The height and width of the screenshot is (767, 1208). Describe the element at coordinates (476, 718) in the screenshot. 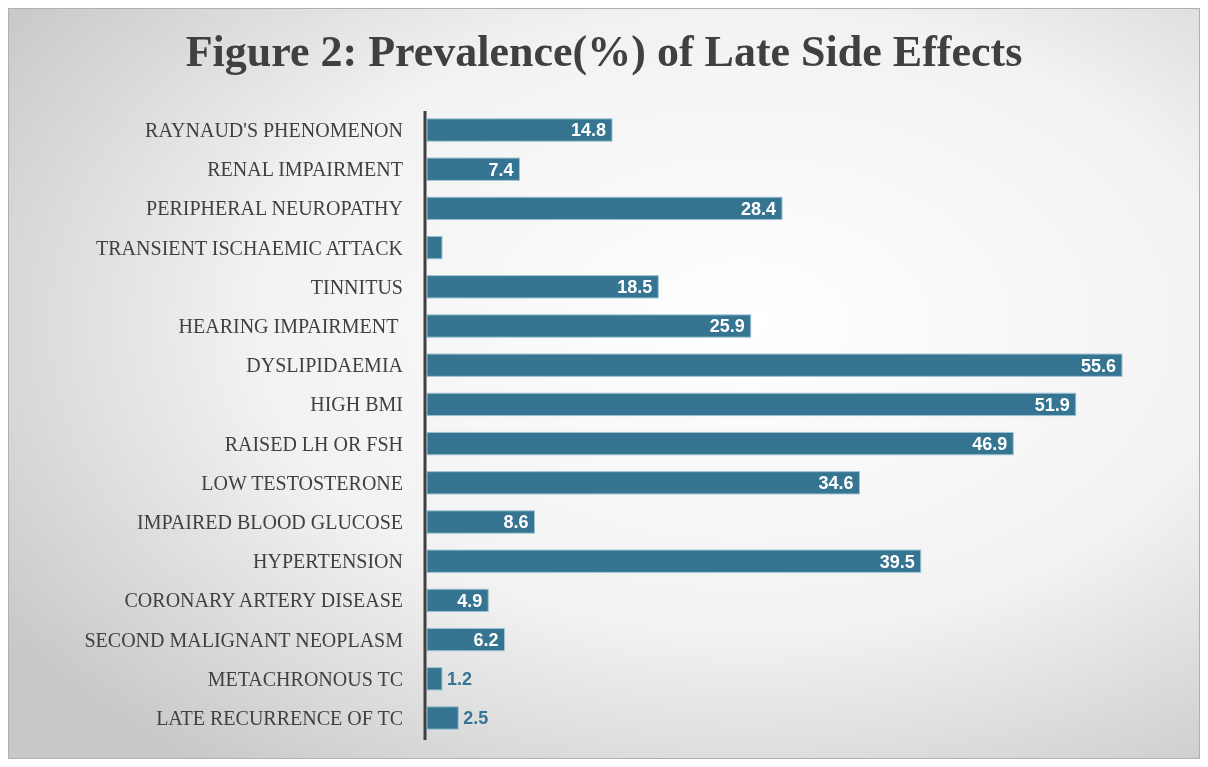

I see `data-label: 2.5` at that location.